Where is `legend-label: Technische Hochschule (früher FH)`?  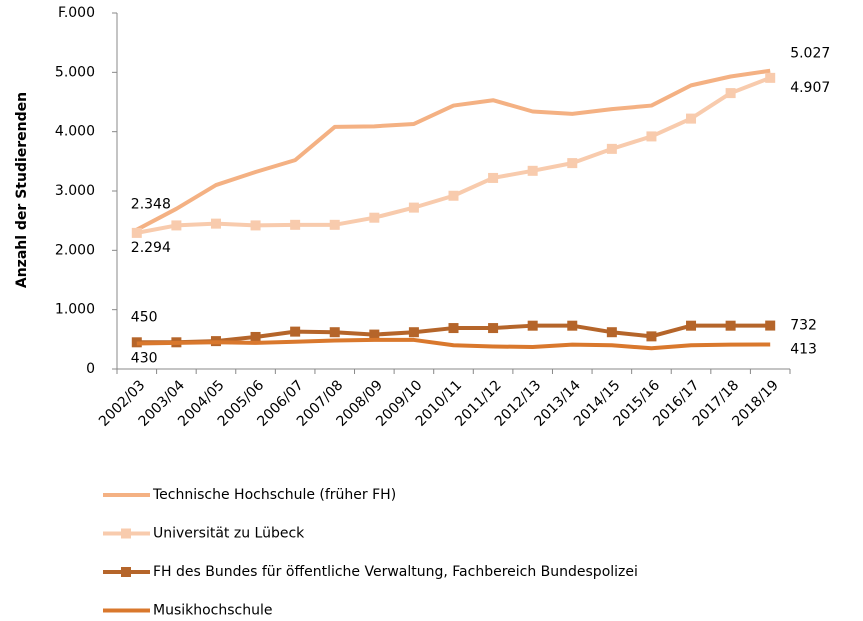 legend-label: Technische Hochschule (früher FH) is located at coordinates (274, 495).